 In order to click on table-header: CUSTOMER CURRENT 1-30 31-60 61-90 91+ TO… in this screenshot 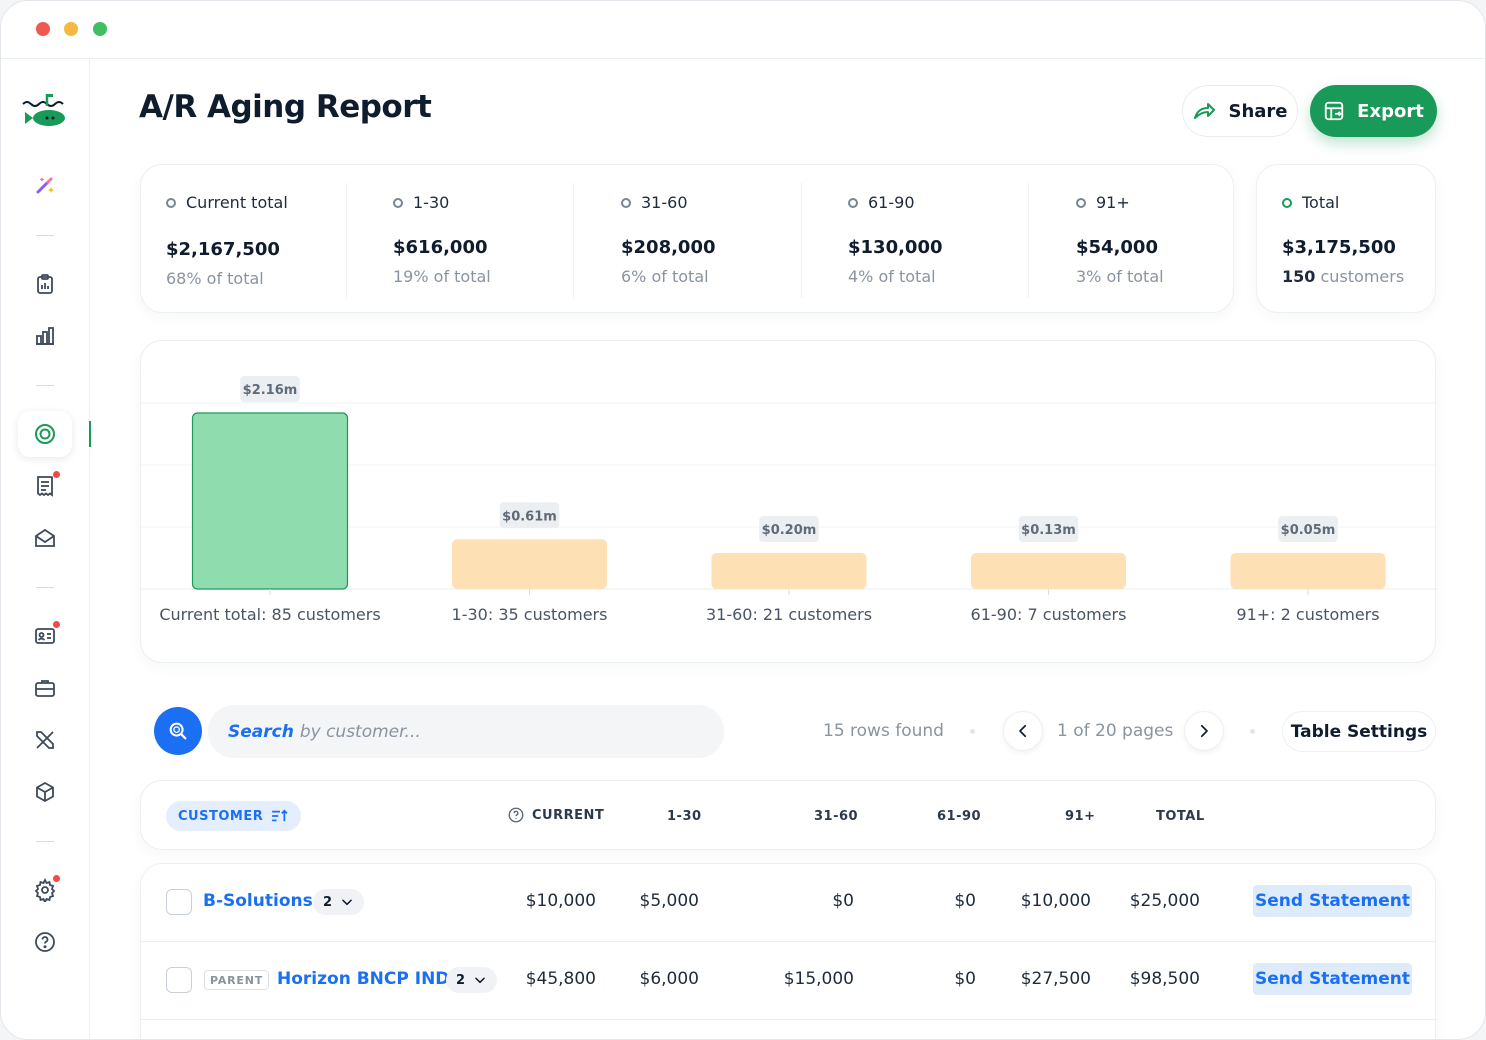, I will do `click(788, 815)`.